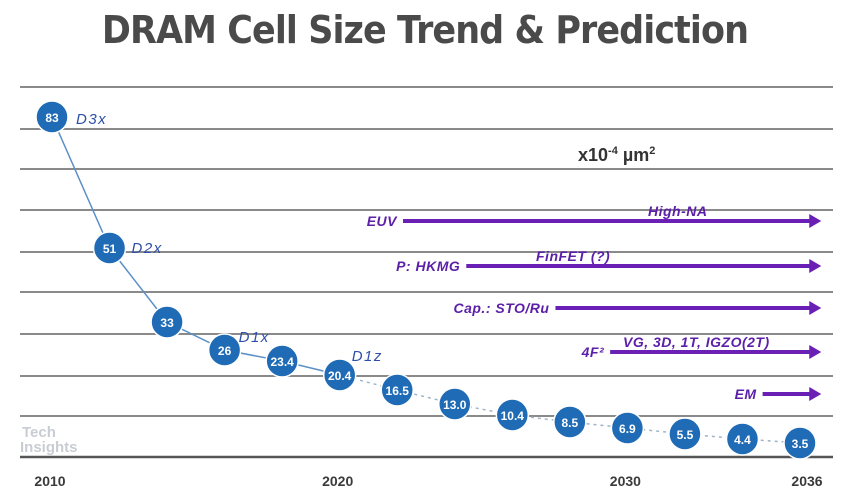  I want to click on data-point: 51, so click(109, 248).